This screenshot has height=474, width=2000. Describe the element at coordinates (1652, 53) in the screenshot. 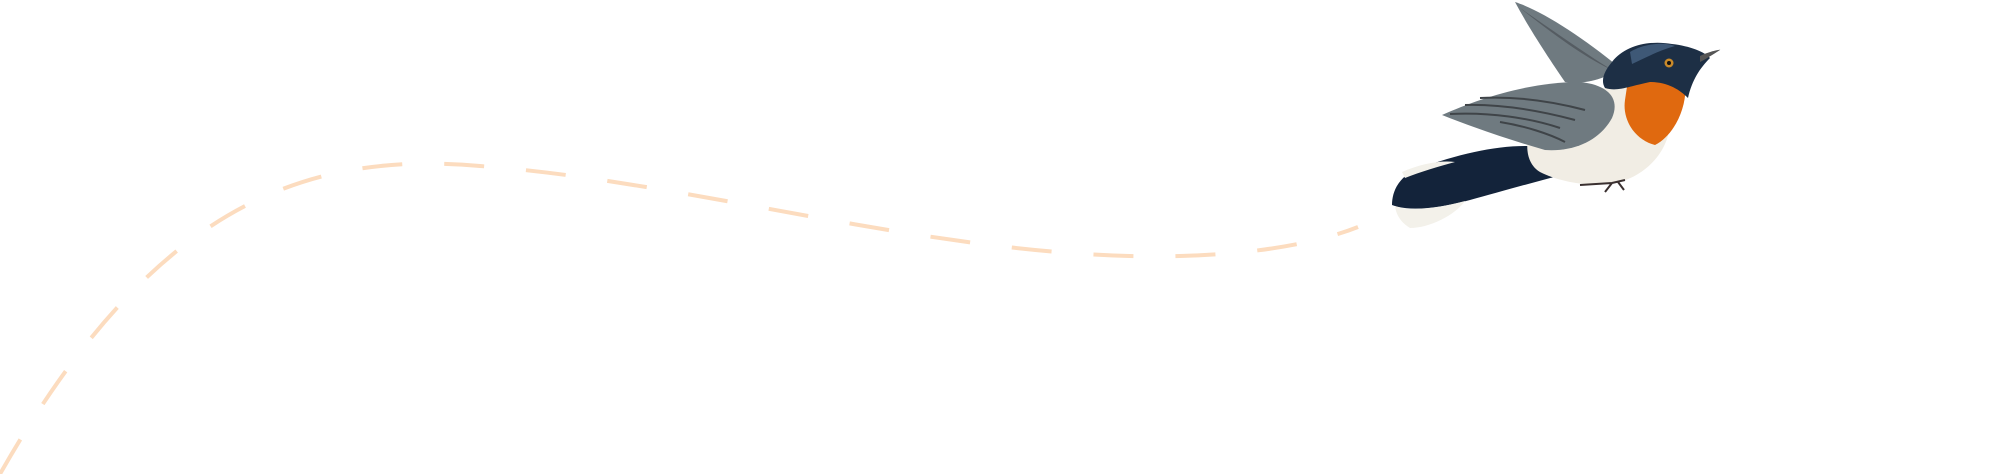

I see `bird-head-highlight` at that location.